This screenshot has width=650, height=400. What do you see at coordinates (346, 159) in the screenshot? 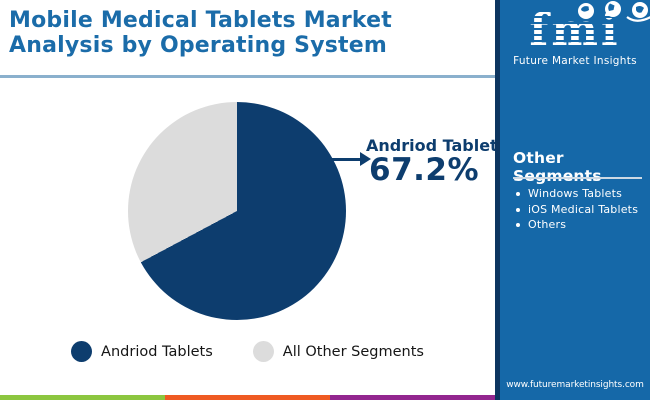
I see `callout-arrow-line` at bounding box center [346, 159].